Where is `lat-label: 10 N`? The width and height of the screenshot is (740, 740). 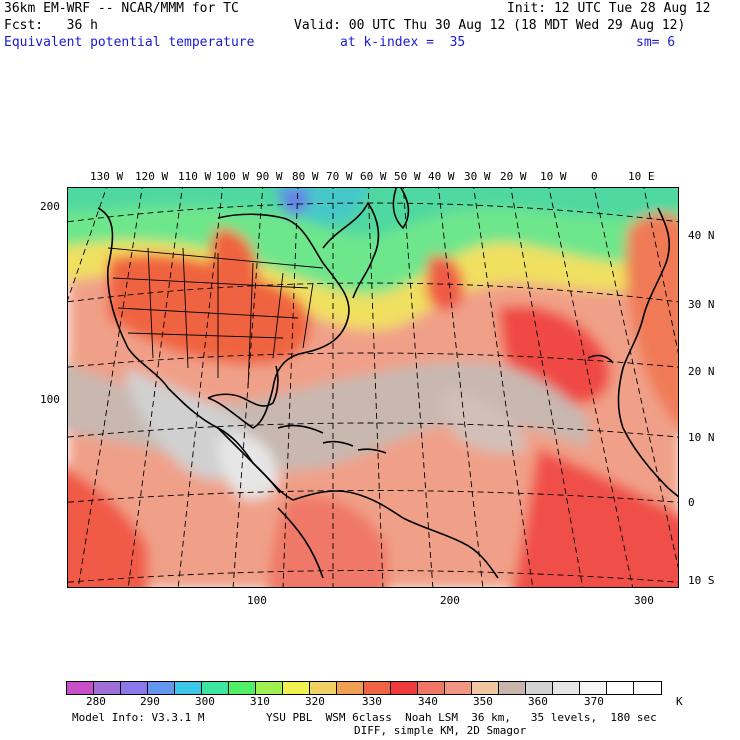
lat-label: 10 N is located at coordinates (701, 437).